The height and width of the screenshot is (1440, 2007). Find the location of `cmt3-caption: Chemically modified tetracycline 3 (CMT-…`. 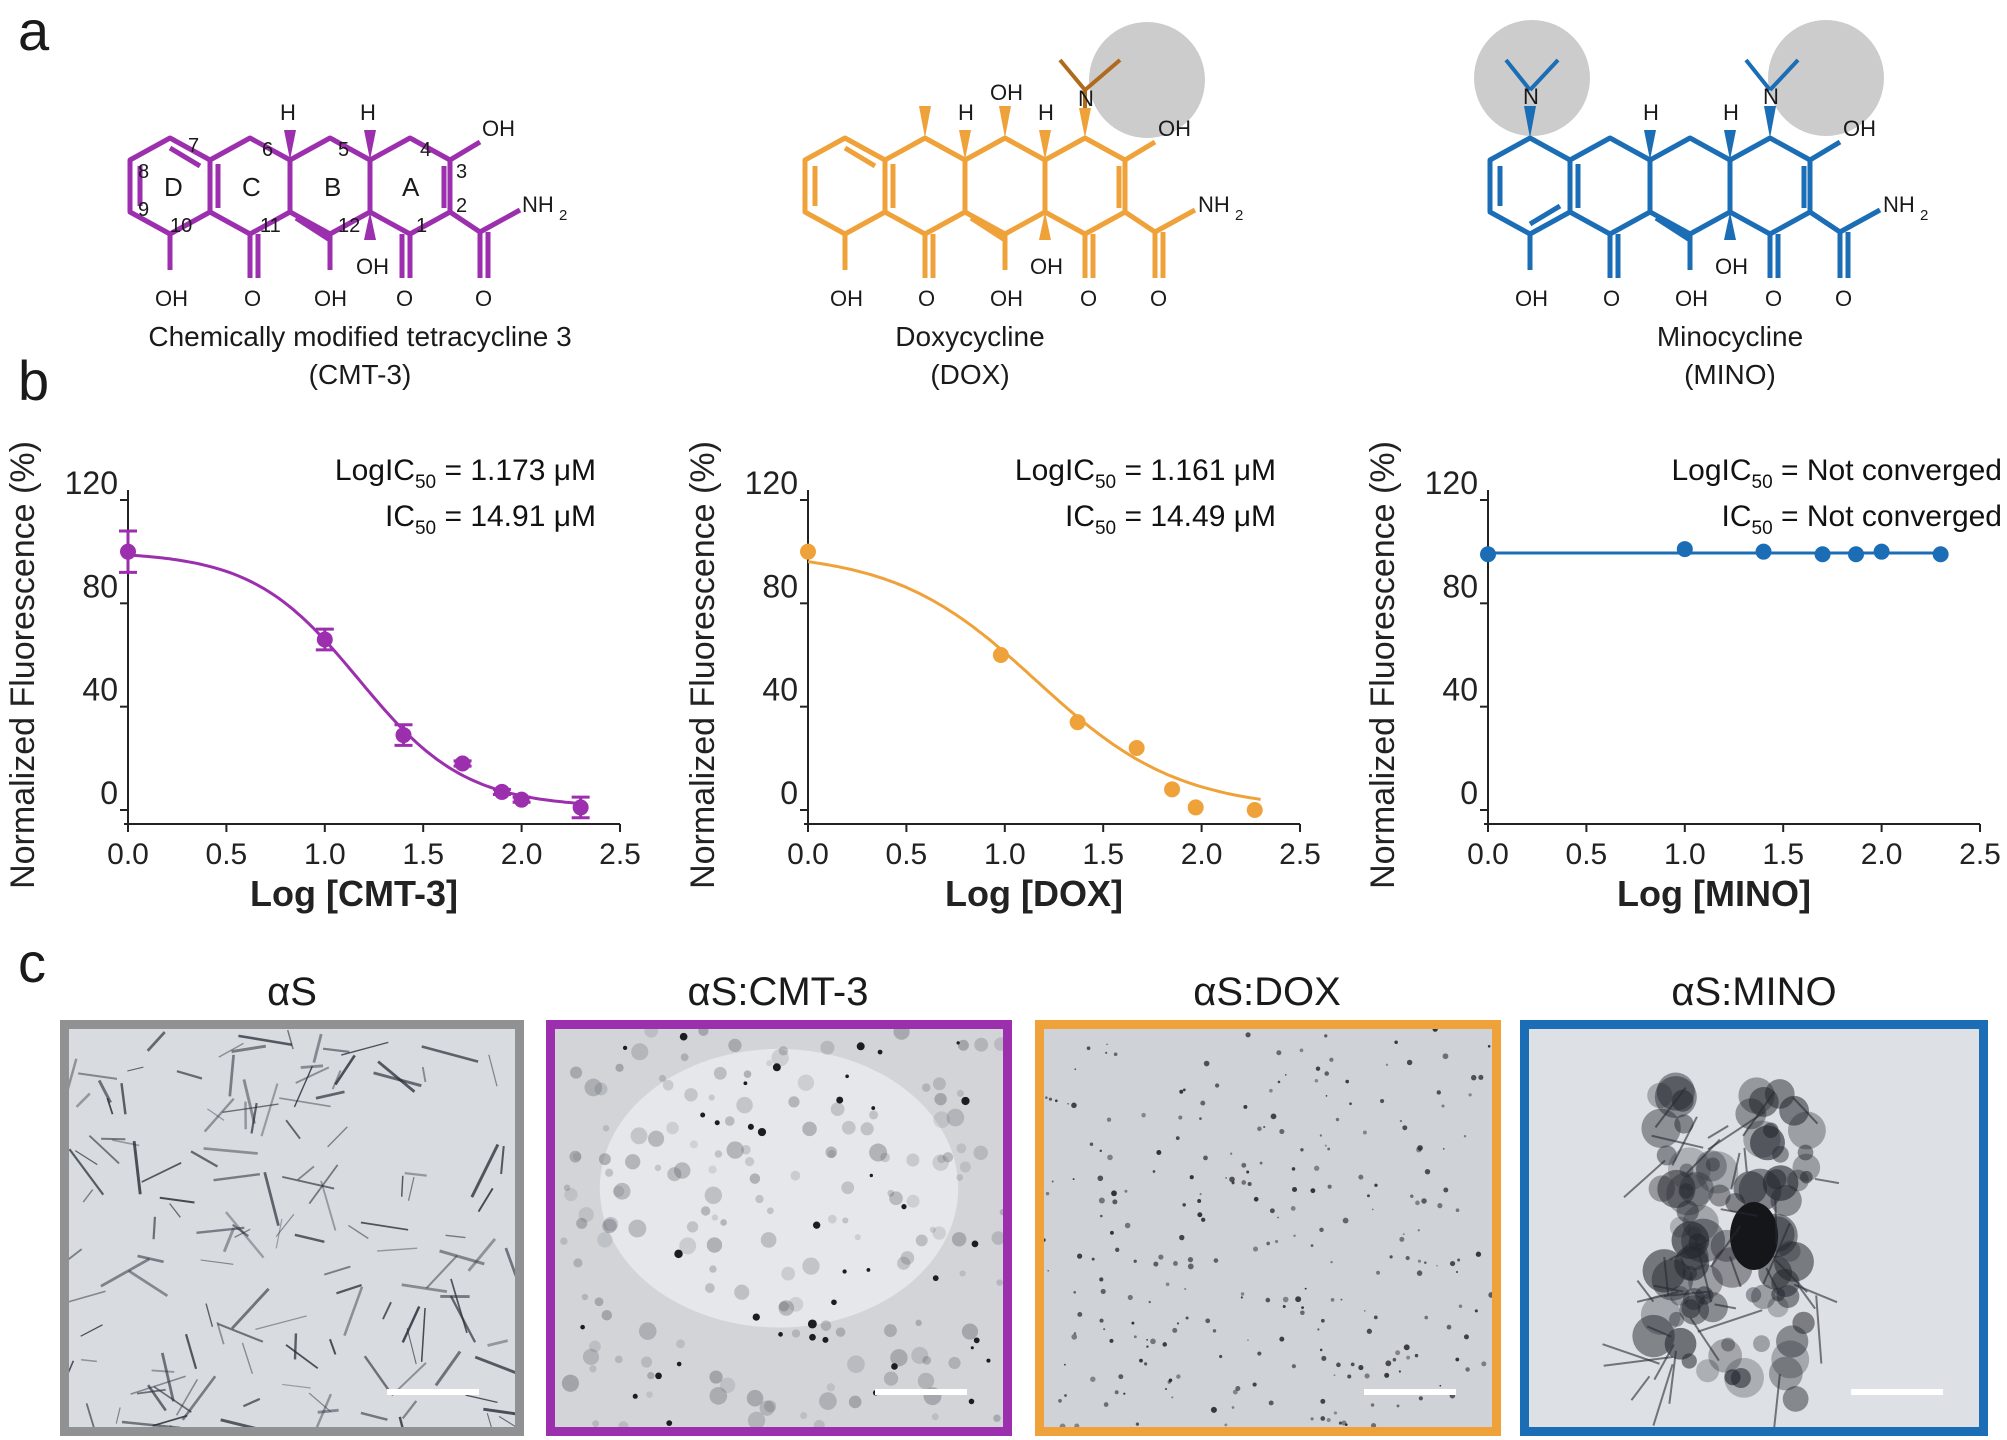

cmt3-caption: Chemically modified tetracycline 3 (CMT-… is located at coordinates (360, 356).